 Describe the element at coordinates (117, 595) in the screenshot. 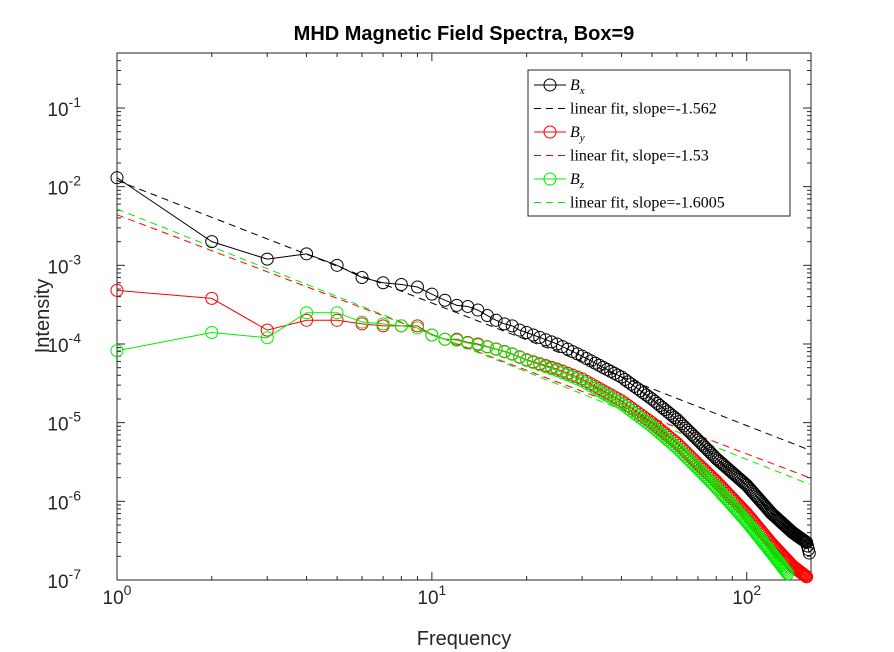

I see `x-tick-label: 10⁰` at that location.